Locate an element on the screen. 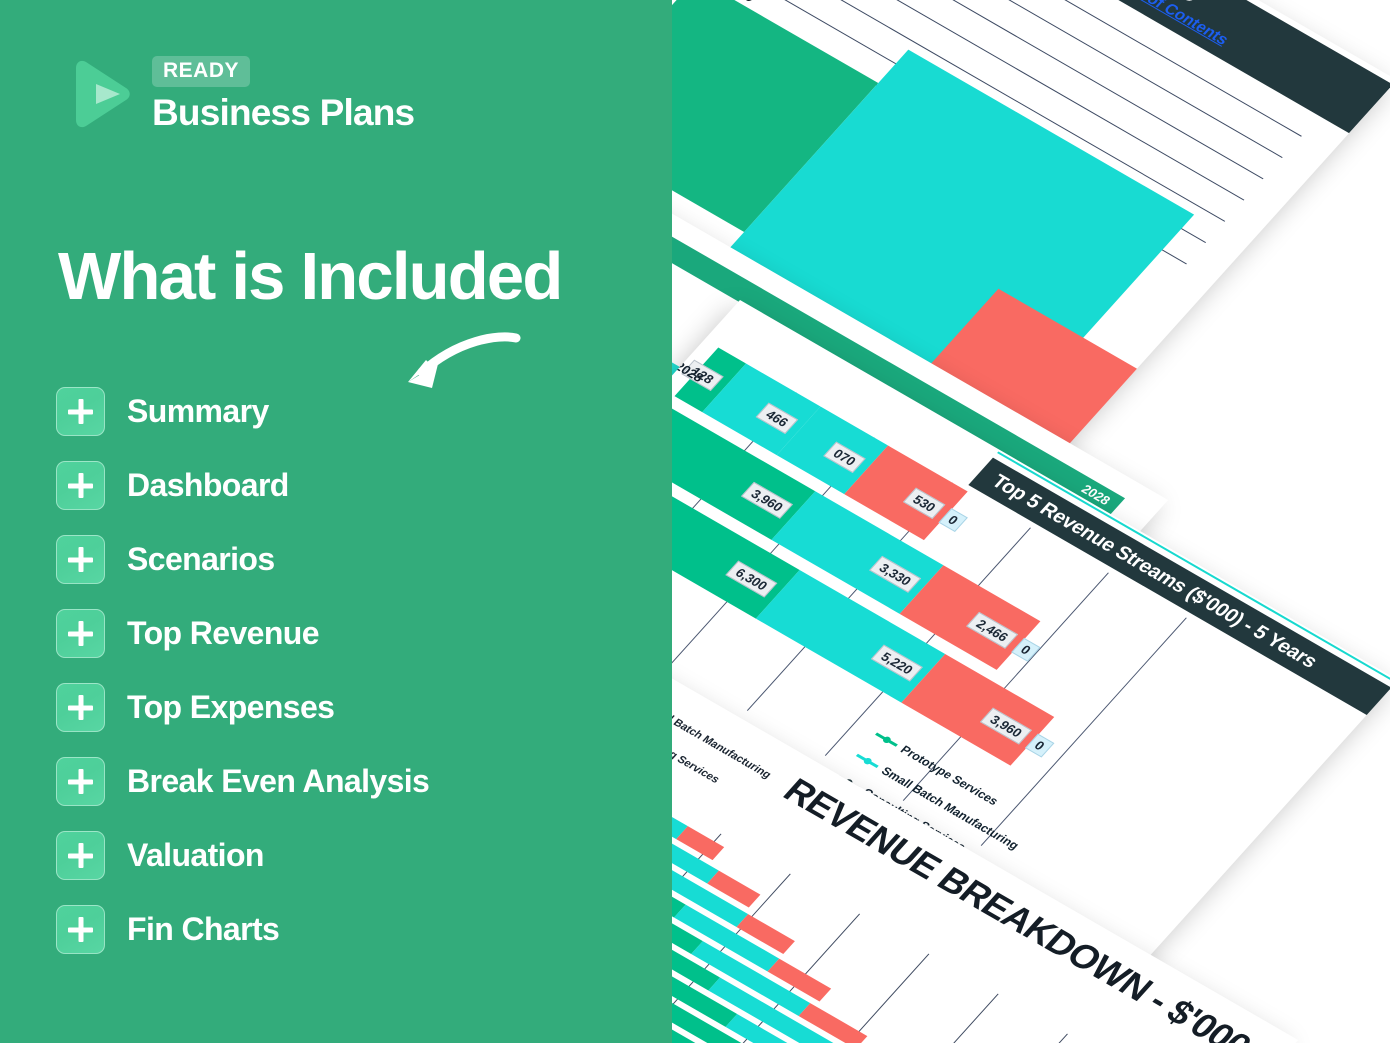  page-title: What is Included is located at coordinates (310, 276).